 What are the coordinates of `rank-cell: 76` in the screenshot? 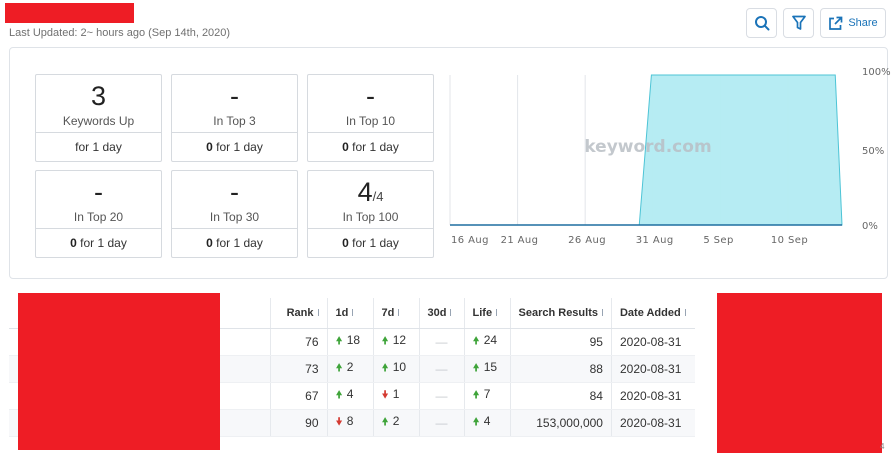 It's located at (298, 342).